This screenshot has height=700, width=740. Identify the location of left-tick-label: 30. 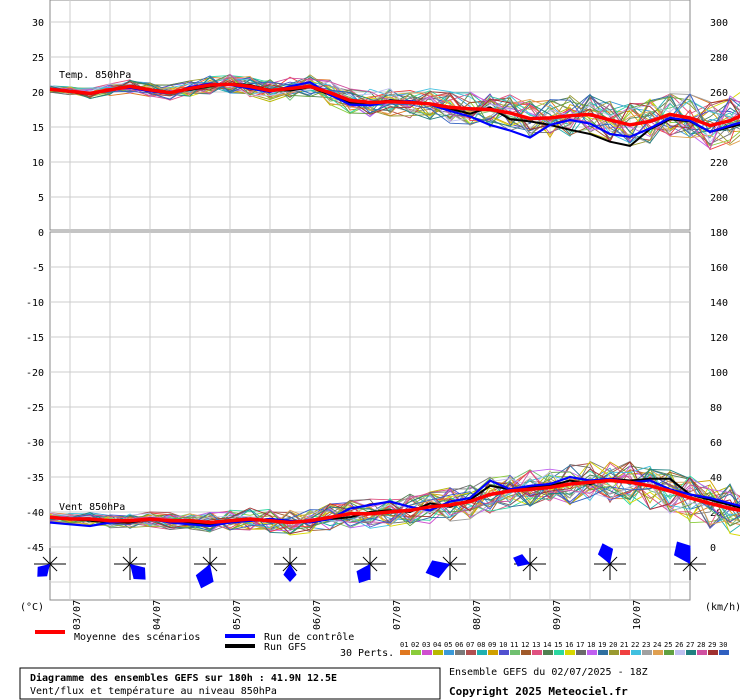
(38, 23).